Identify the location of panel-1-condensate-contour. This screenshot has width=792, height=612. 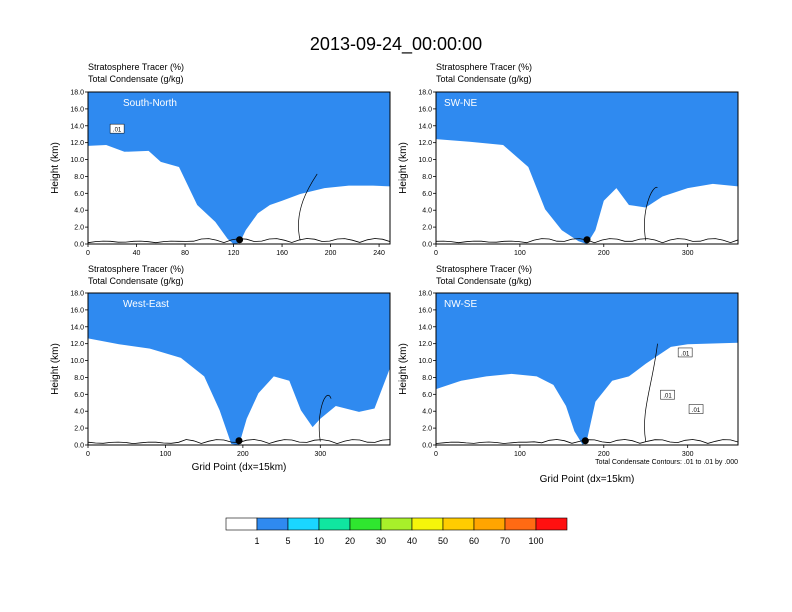
(651, 214).